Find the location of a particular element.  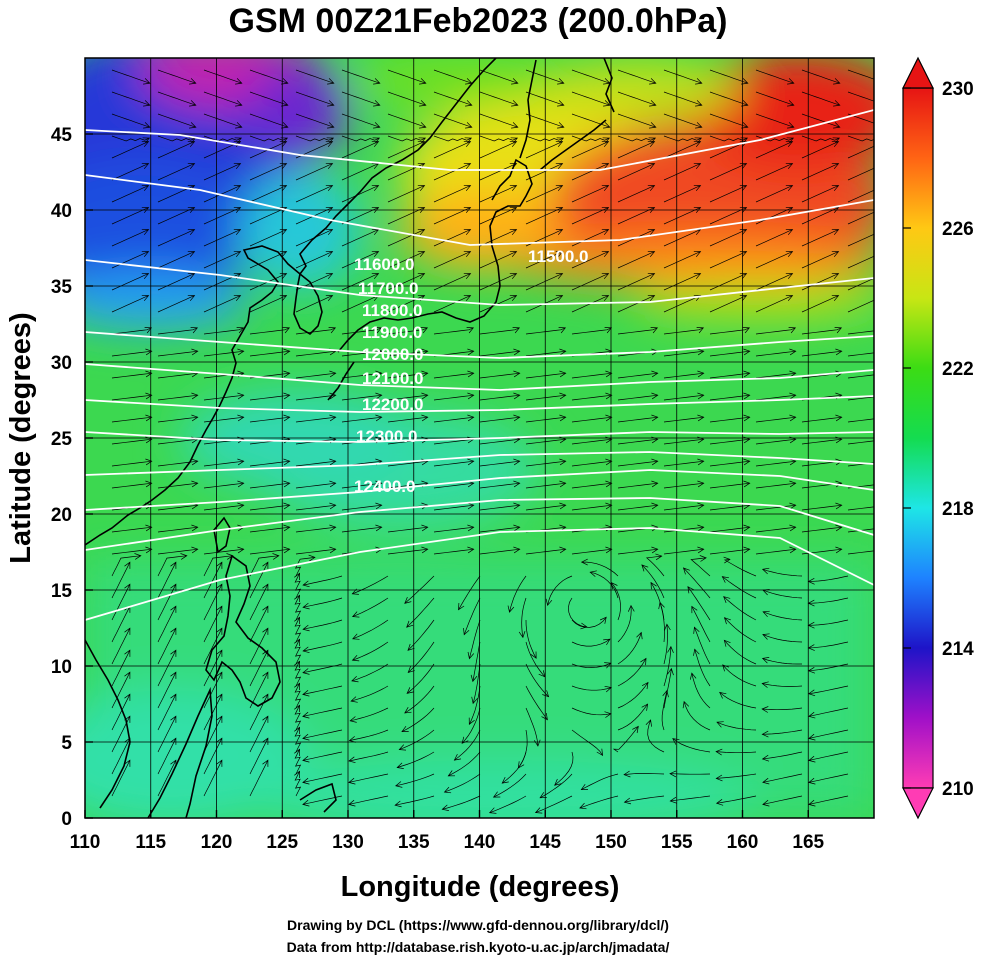

x-tick-label: 130 is located at coordinates (348, 842).